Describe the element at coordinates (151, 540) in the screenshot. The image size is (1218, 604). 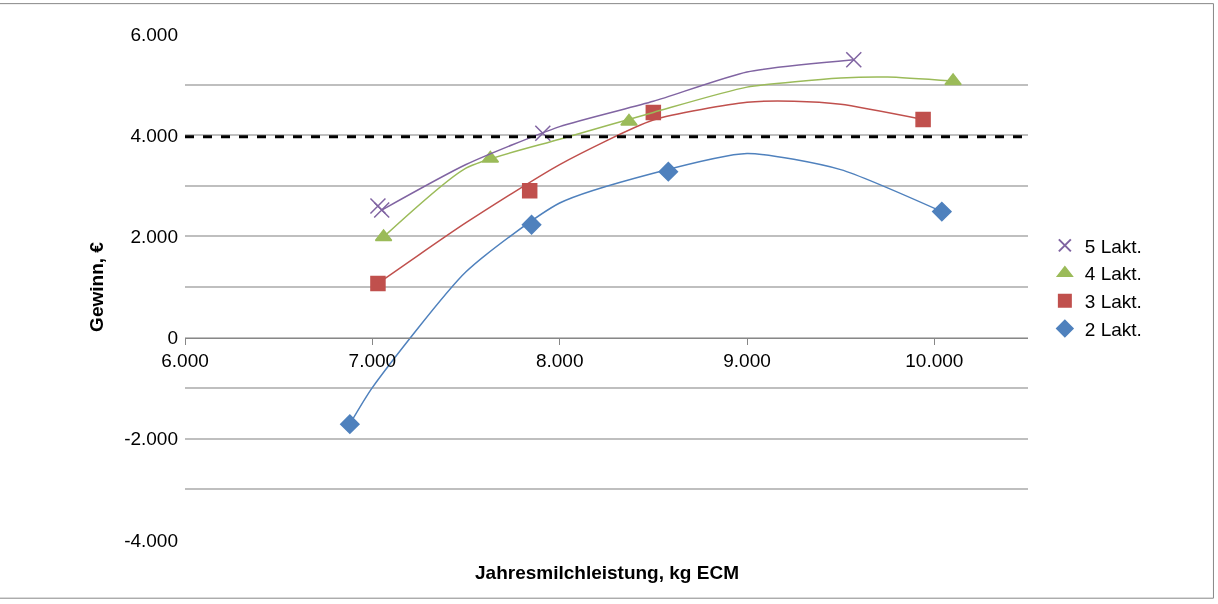
I see `y-tick-label: -4.000` at that location.